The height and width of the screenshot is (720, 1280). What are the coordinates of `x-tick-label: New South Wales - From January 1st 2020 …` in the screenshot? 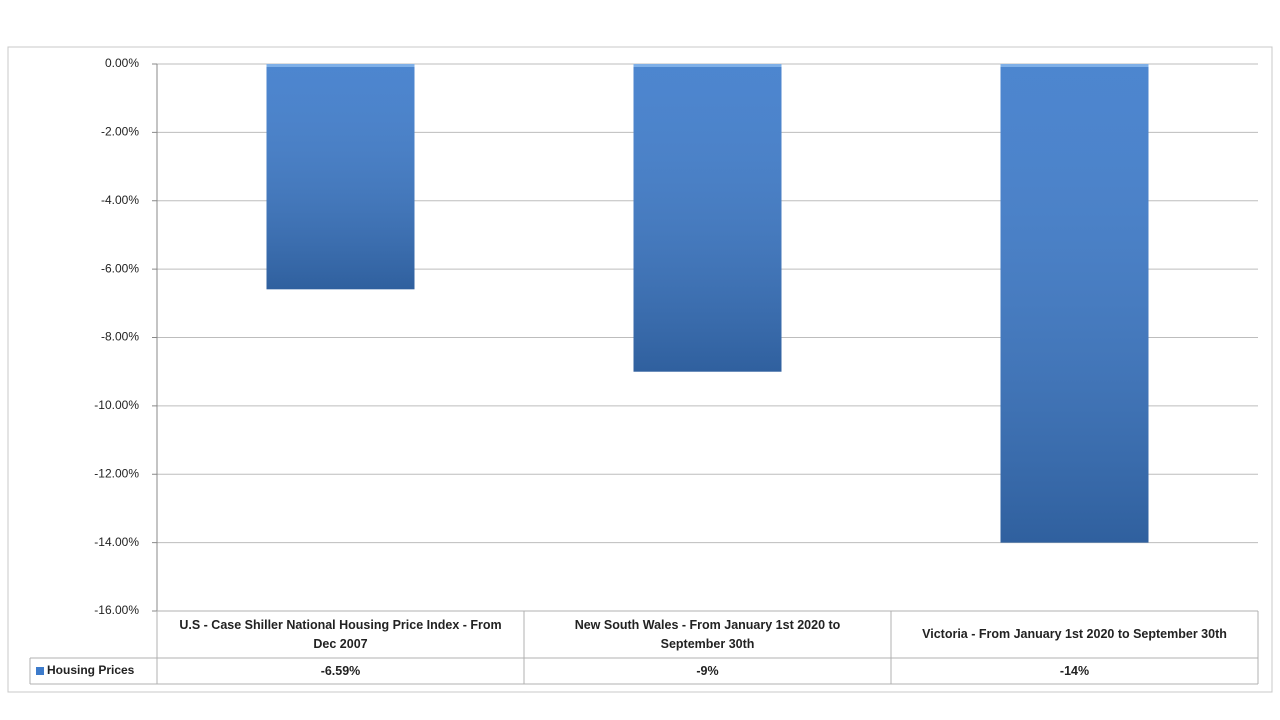 It's located at (707, 634).